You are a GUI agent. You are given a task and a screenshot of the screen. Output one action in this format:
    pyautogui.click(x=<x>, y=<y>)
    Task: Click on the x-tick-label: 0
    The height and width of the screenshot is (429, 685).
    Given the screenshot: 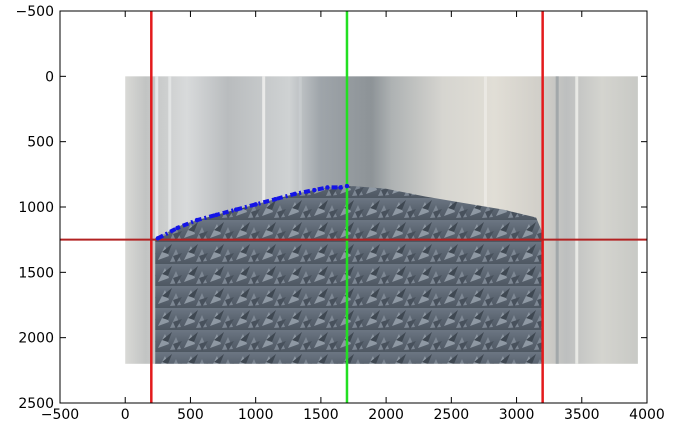 What is the action you would take?
    pyautogui.click(x=125, y=415)
    